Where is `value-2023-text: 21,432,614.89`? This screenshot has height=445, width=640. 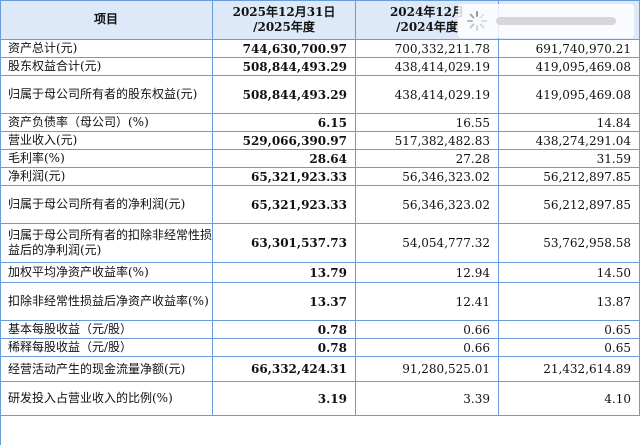 value-2023-text: 21,432,614.89 is located at coordinates (587, 369).